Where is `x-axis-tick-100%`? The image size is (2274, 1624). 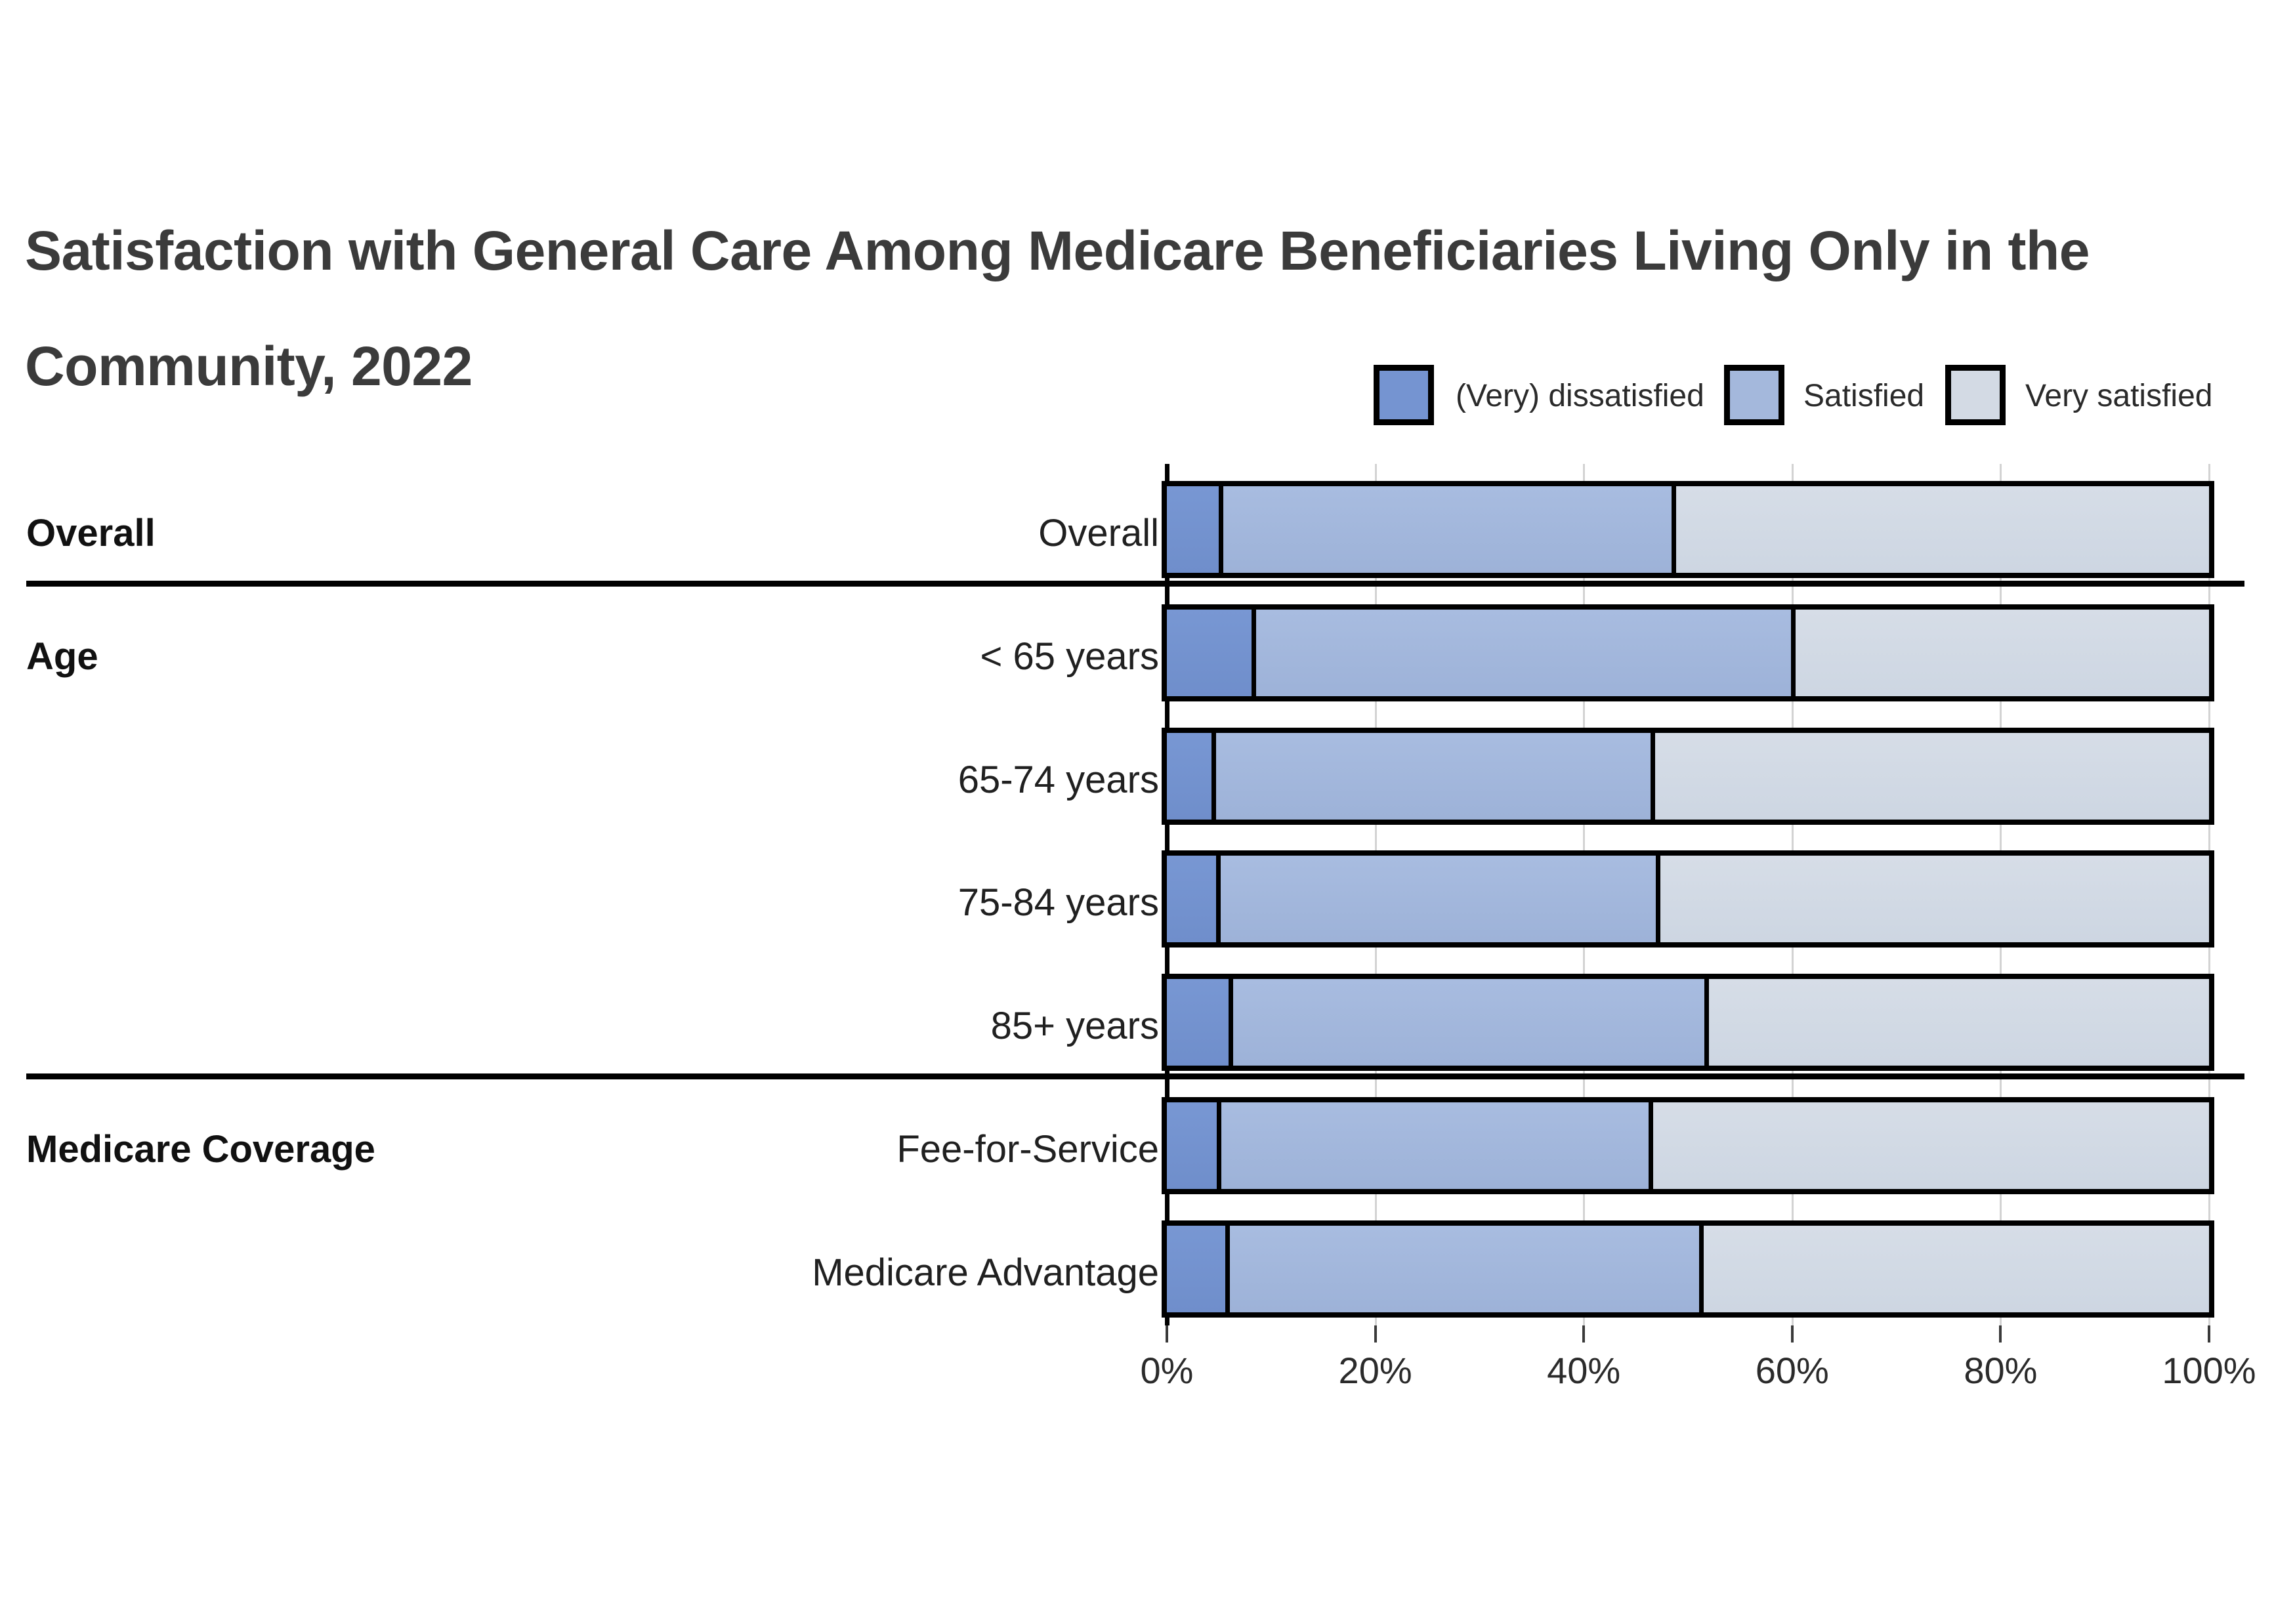
x-axis-tick-100% is located at coordinates (2209, 1334).